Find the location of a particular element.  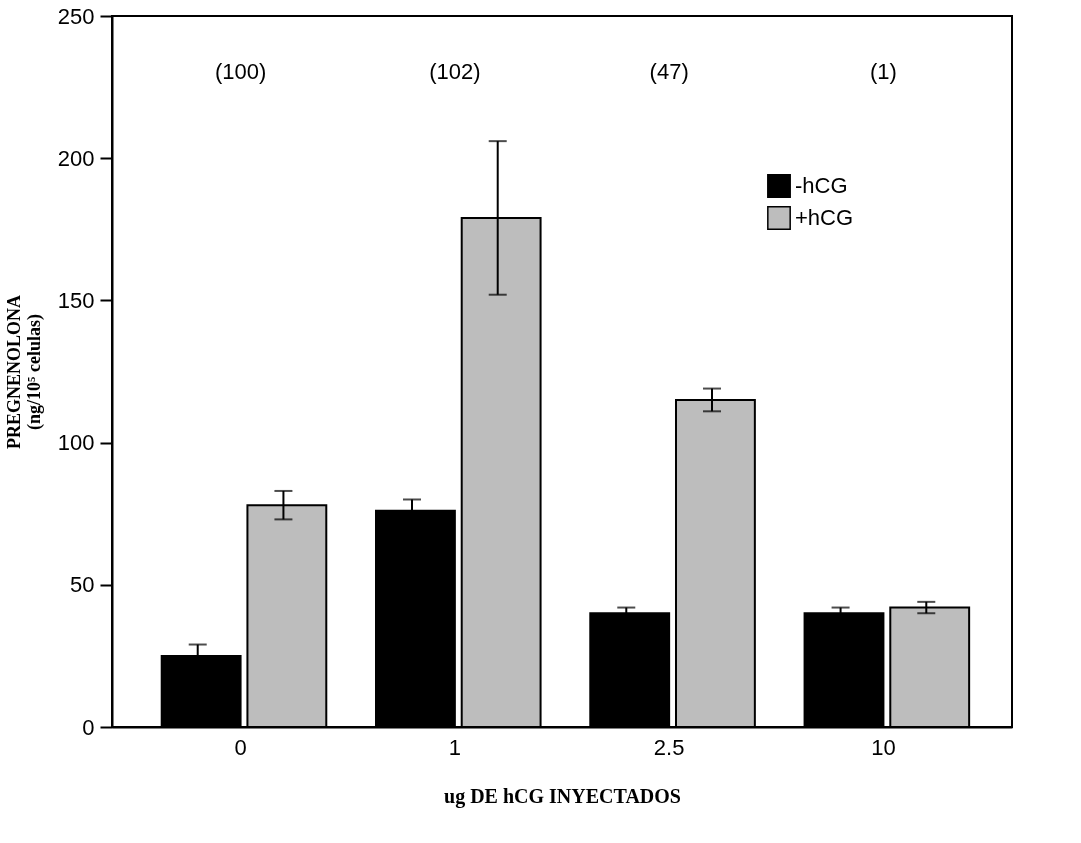

y-tick-label: 250 is located at coordinates (76, 16).